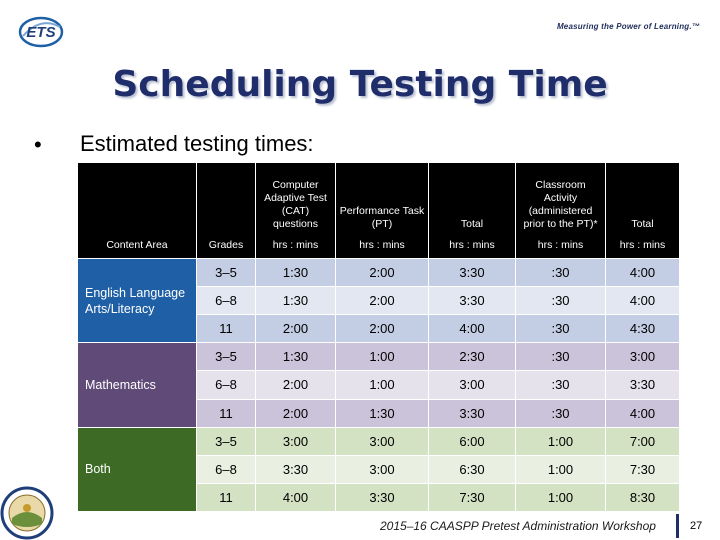  What do you see at coordinates (137, 469) in the screenshot?
I see `area-both: Both` at bounding box center [137, 469].